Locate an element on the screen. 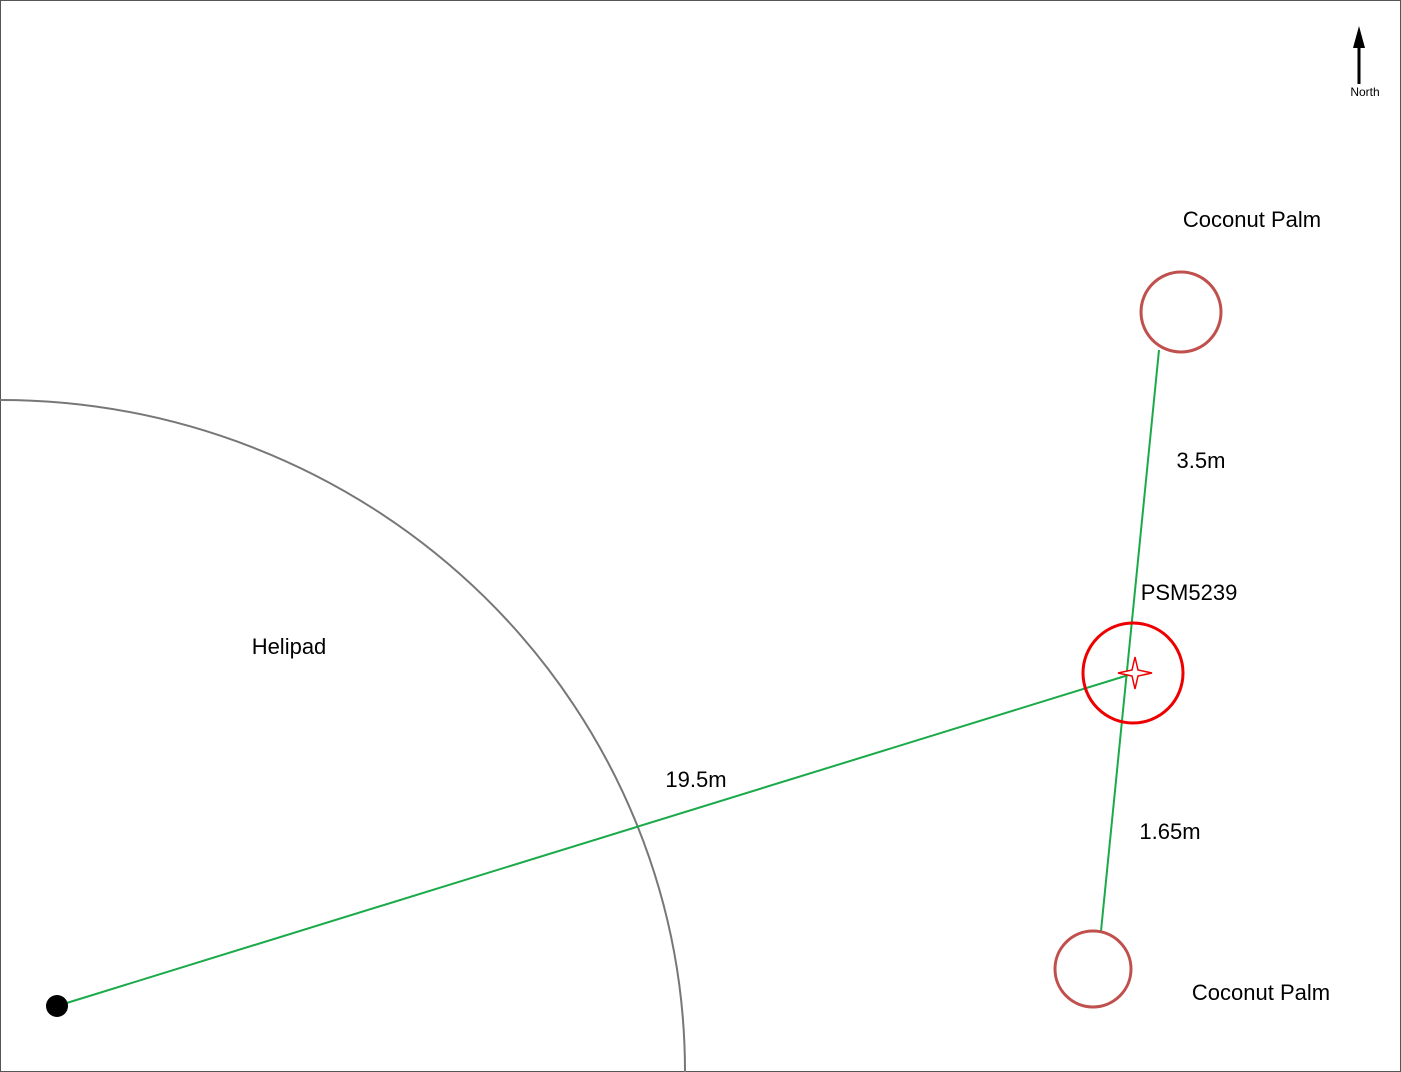 Image resolution: width=1401 pixels, height=1072 pixels. helipad-label: Helipad is located at coordinates (289, 646).